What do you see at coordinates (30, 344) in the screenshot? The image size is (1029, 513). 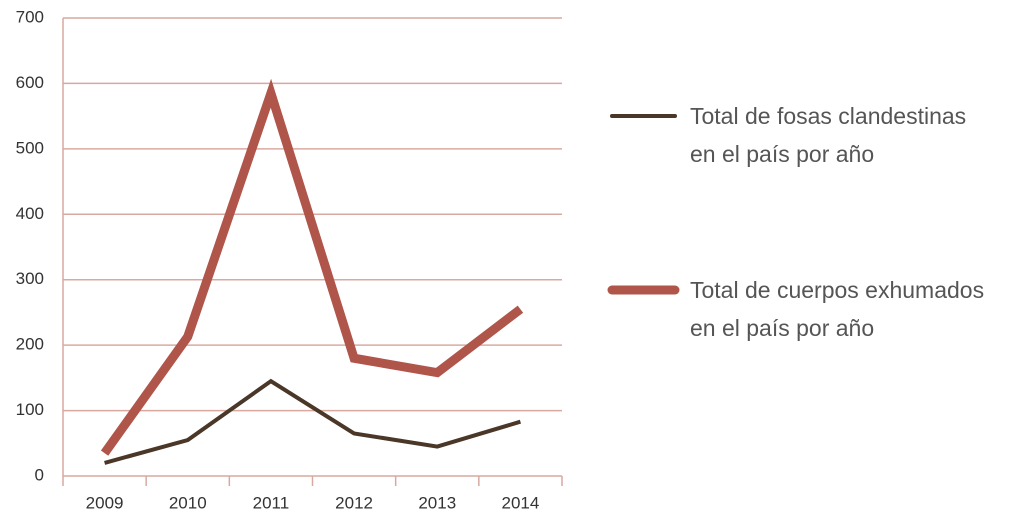 I see `y-tick-label: 200` at bounding box center [30, 344].